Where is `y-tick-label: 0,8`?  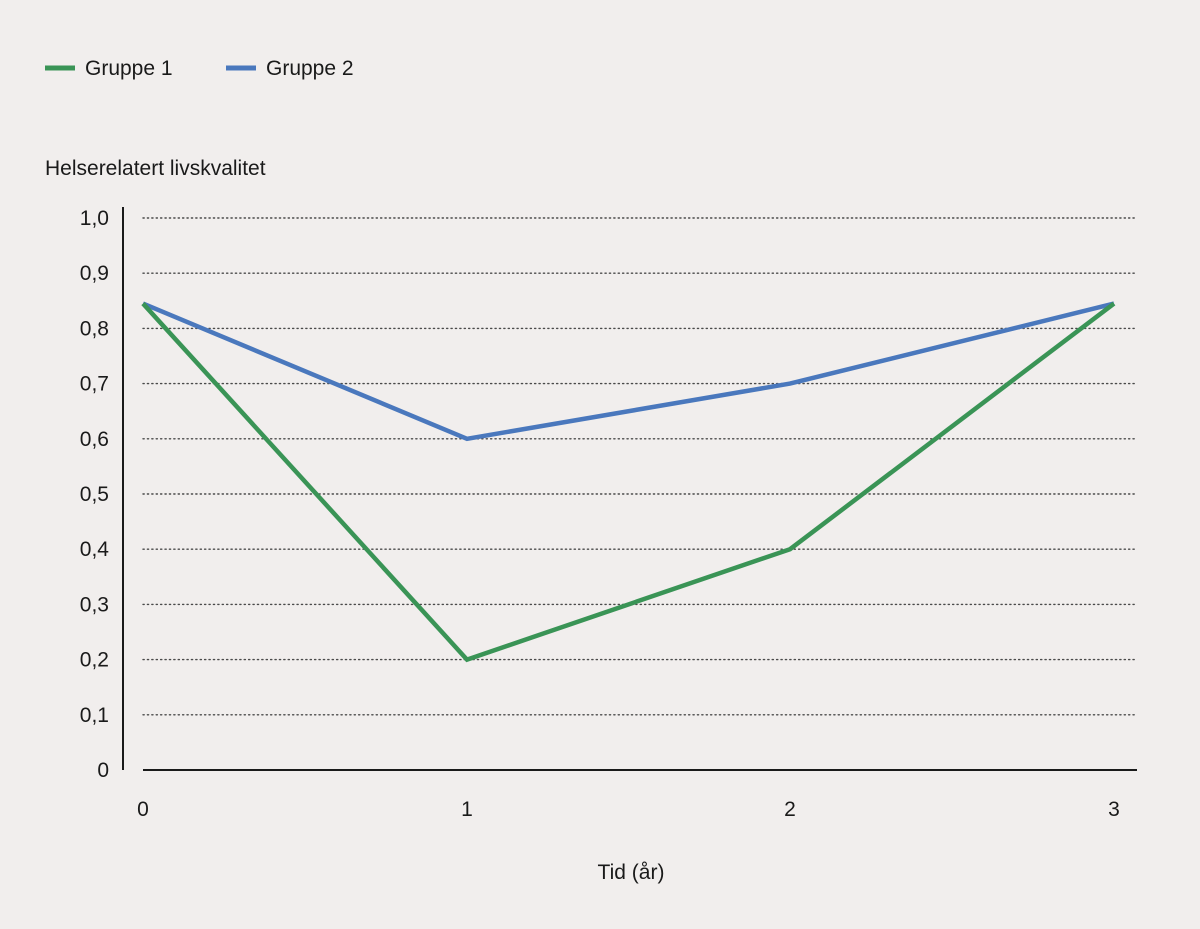
y-tick-label: 0,8 is located at coordinates (94, 328).